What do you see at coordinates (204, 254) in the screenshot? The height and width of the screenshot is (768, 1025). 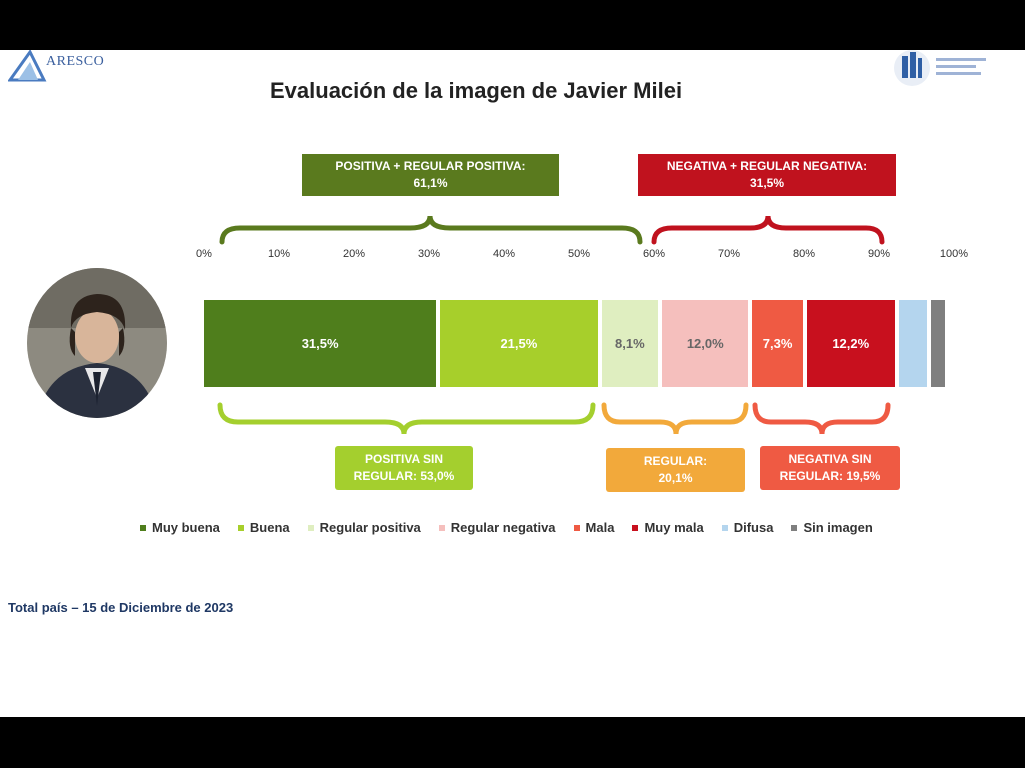 I see `x-tick-label: 0%` at bounding box center [204, 254].